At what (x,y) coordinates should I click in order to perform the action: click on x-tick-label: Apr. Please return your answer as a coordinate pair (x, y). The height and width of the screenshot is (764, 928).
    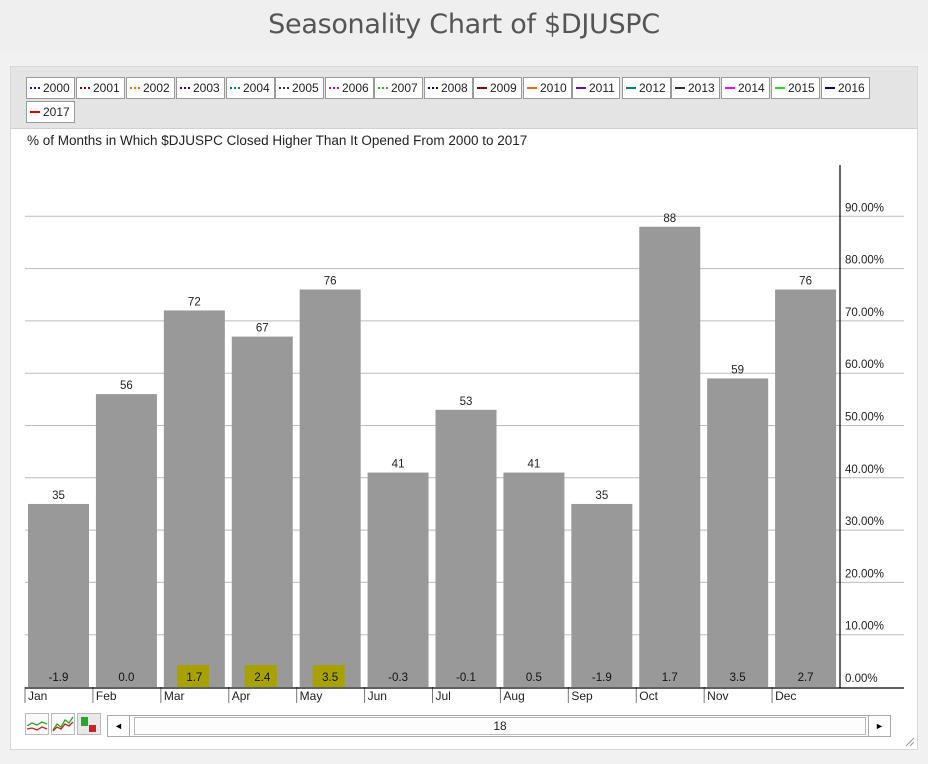
    Looking at the image, I should click on (241, 696).